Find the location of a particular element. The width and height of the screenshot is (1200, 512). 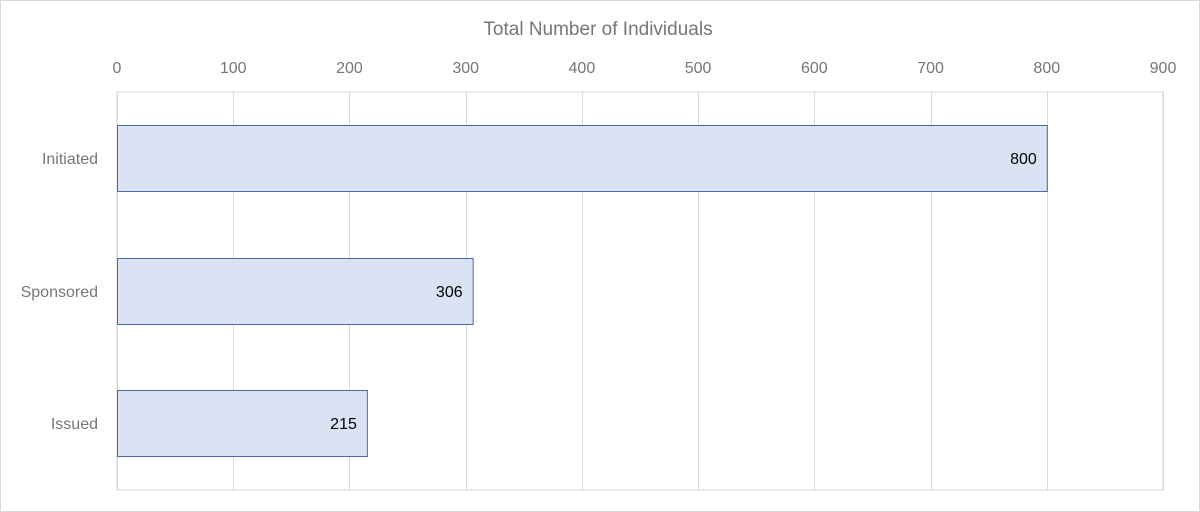

bar-issued is located at coordinates (242, 423).